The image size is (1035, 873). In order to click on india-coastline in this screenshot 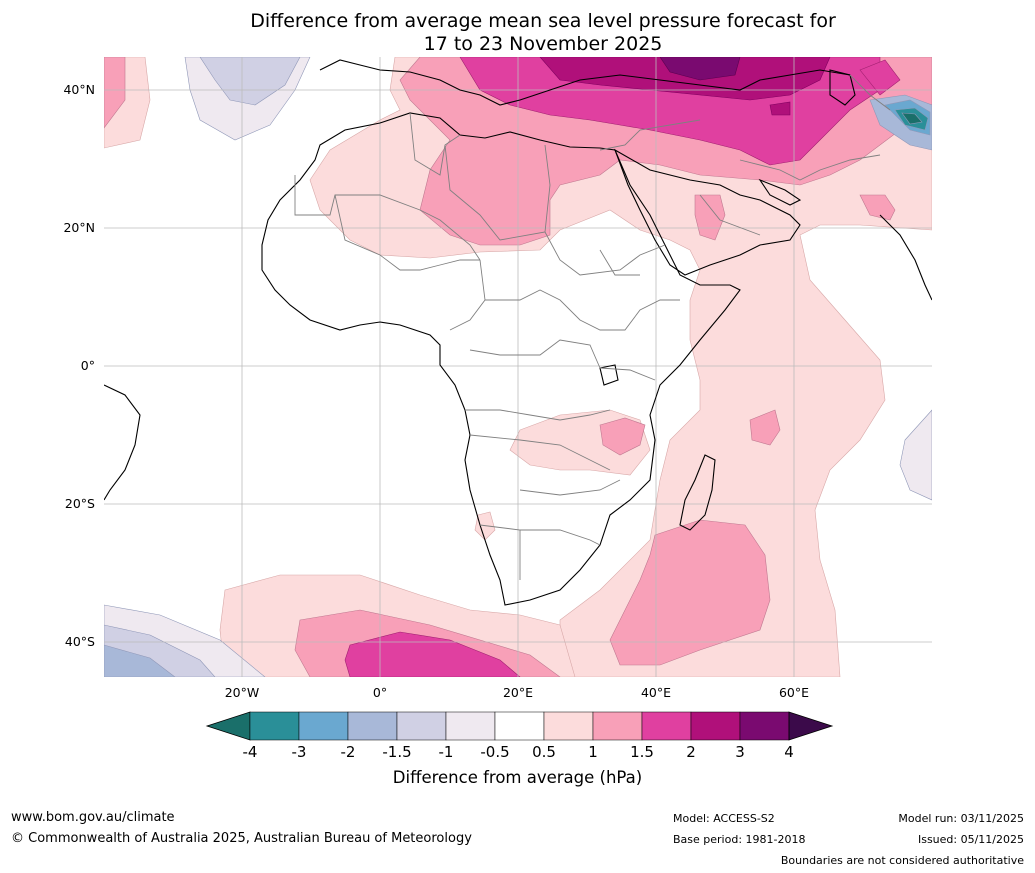, I will do `click(905, 257)`.